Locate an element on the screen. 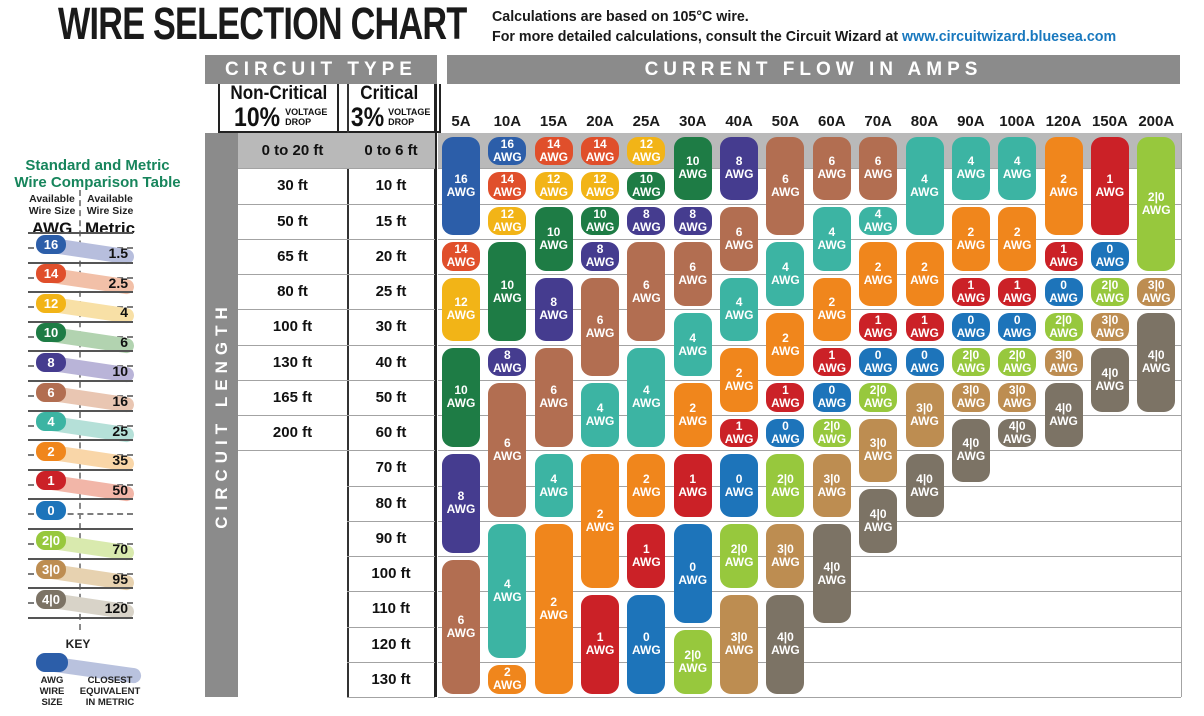 The image size is (1204, 716). wire-pill-60A-2: 2 AWG is located at coordinates (831, 309).